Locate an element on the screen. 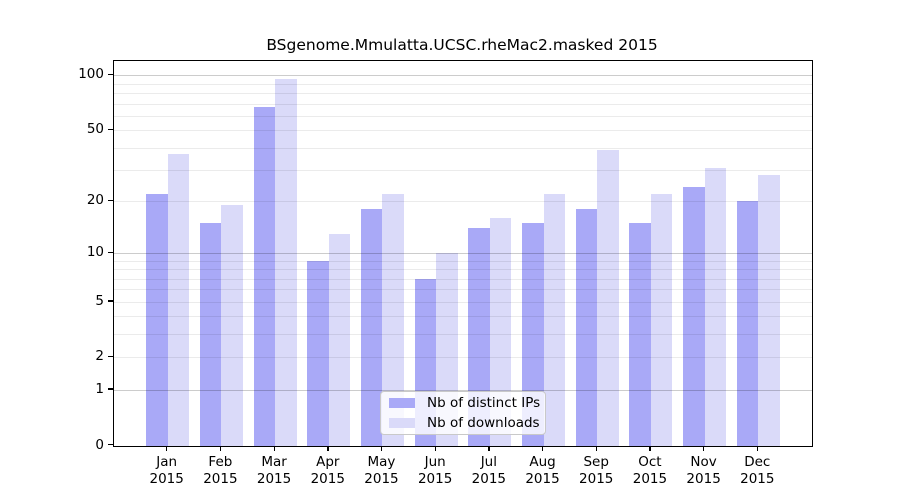 This screenshot has height=500, width=900. y-tick-label: 5 is located at coordinates (99, 300).